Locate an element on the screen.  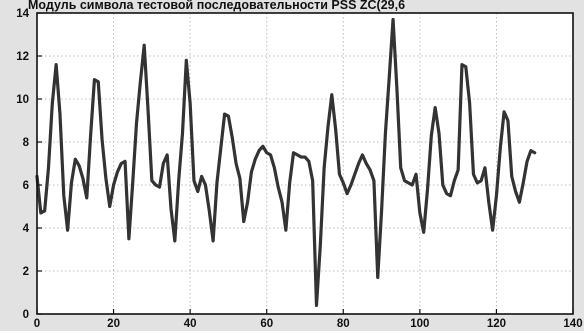
y-tick-label: 2 is located at coordinates (26, 272).